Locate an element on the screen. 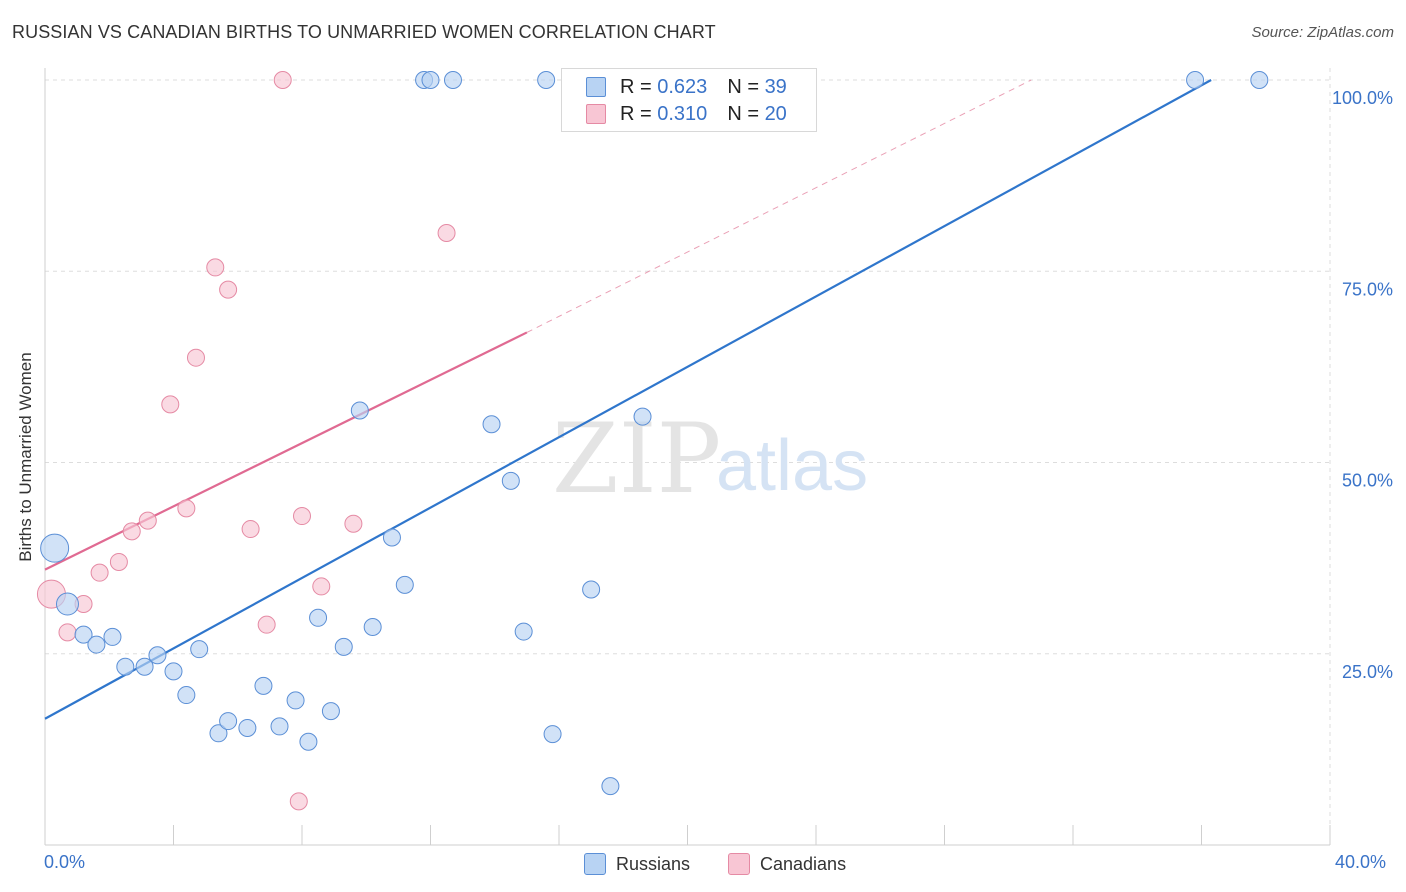 The image size is (1406, 892). canadians-r-label: R = is located at coordinates (636, 113).